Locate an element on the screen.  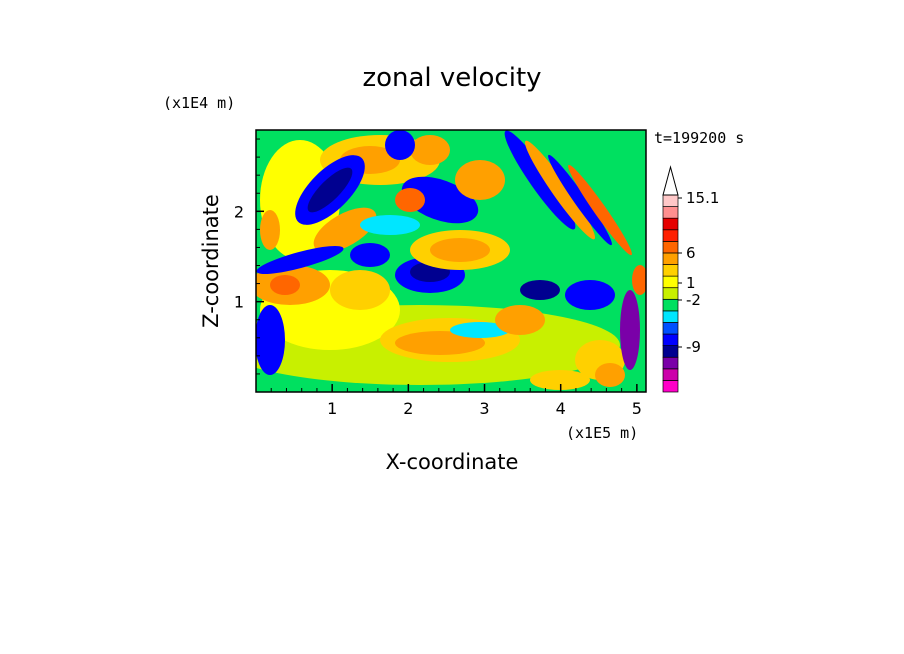
x-tick-label: 5 is located at coordinates (637, 408).